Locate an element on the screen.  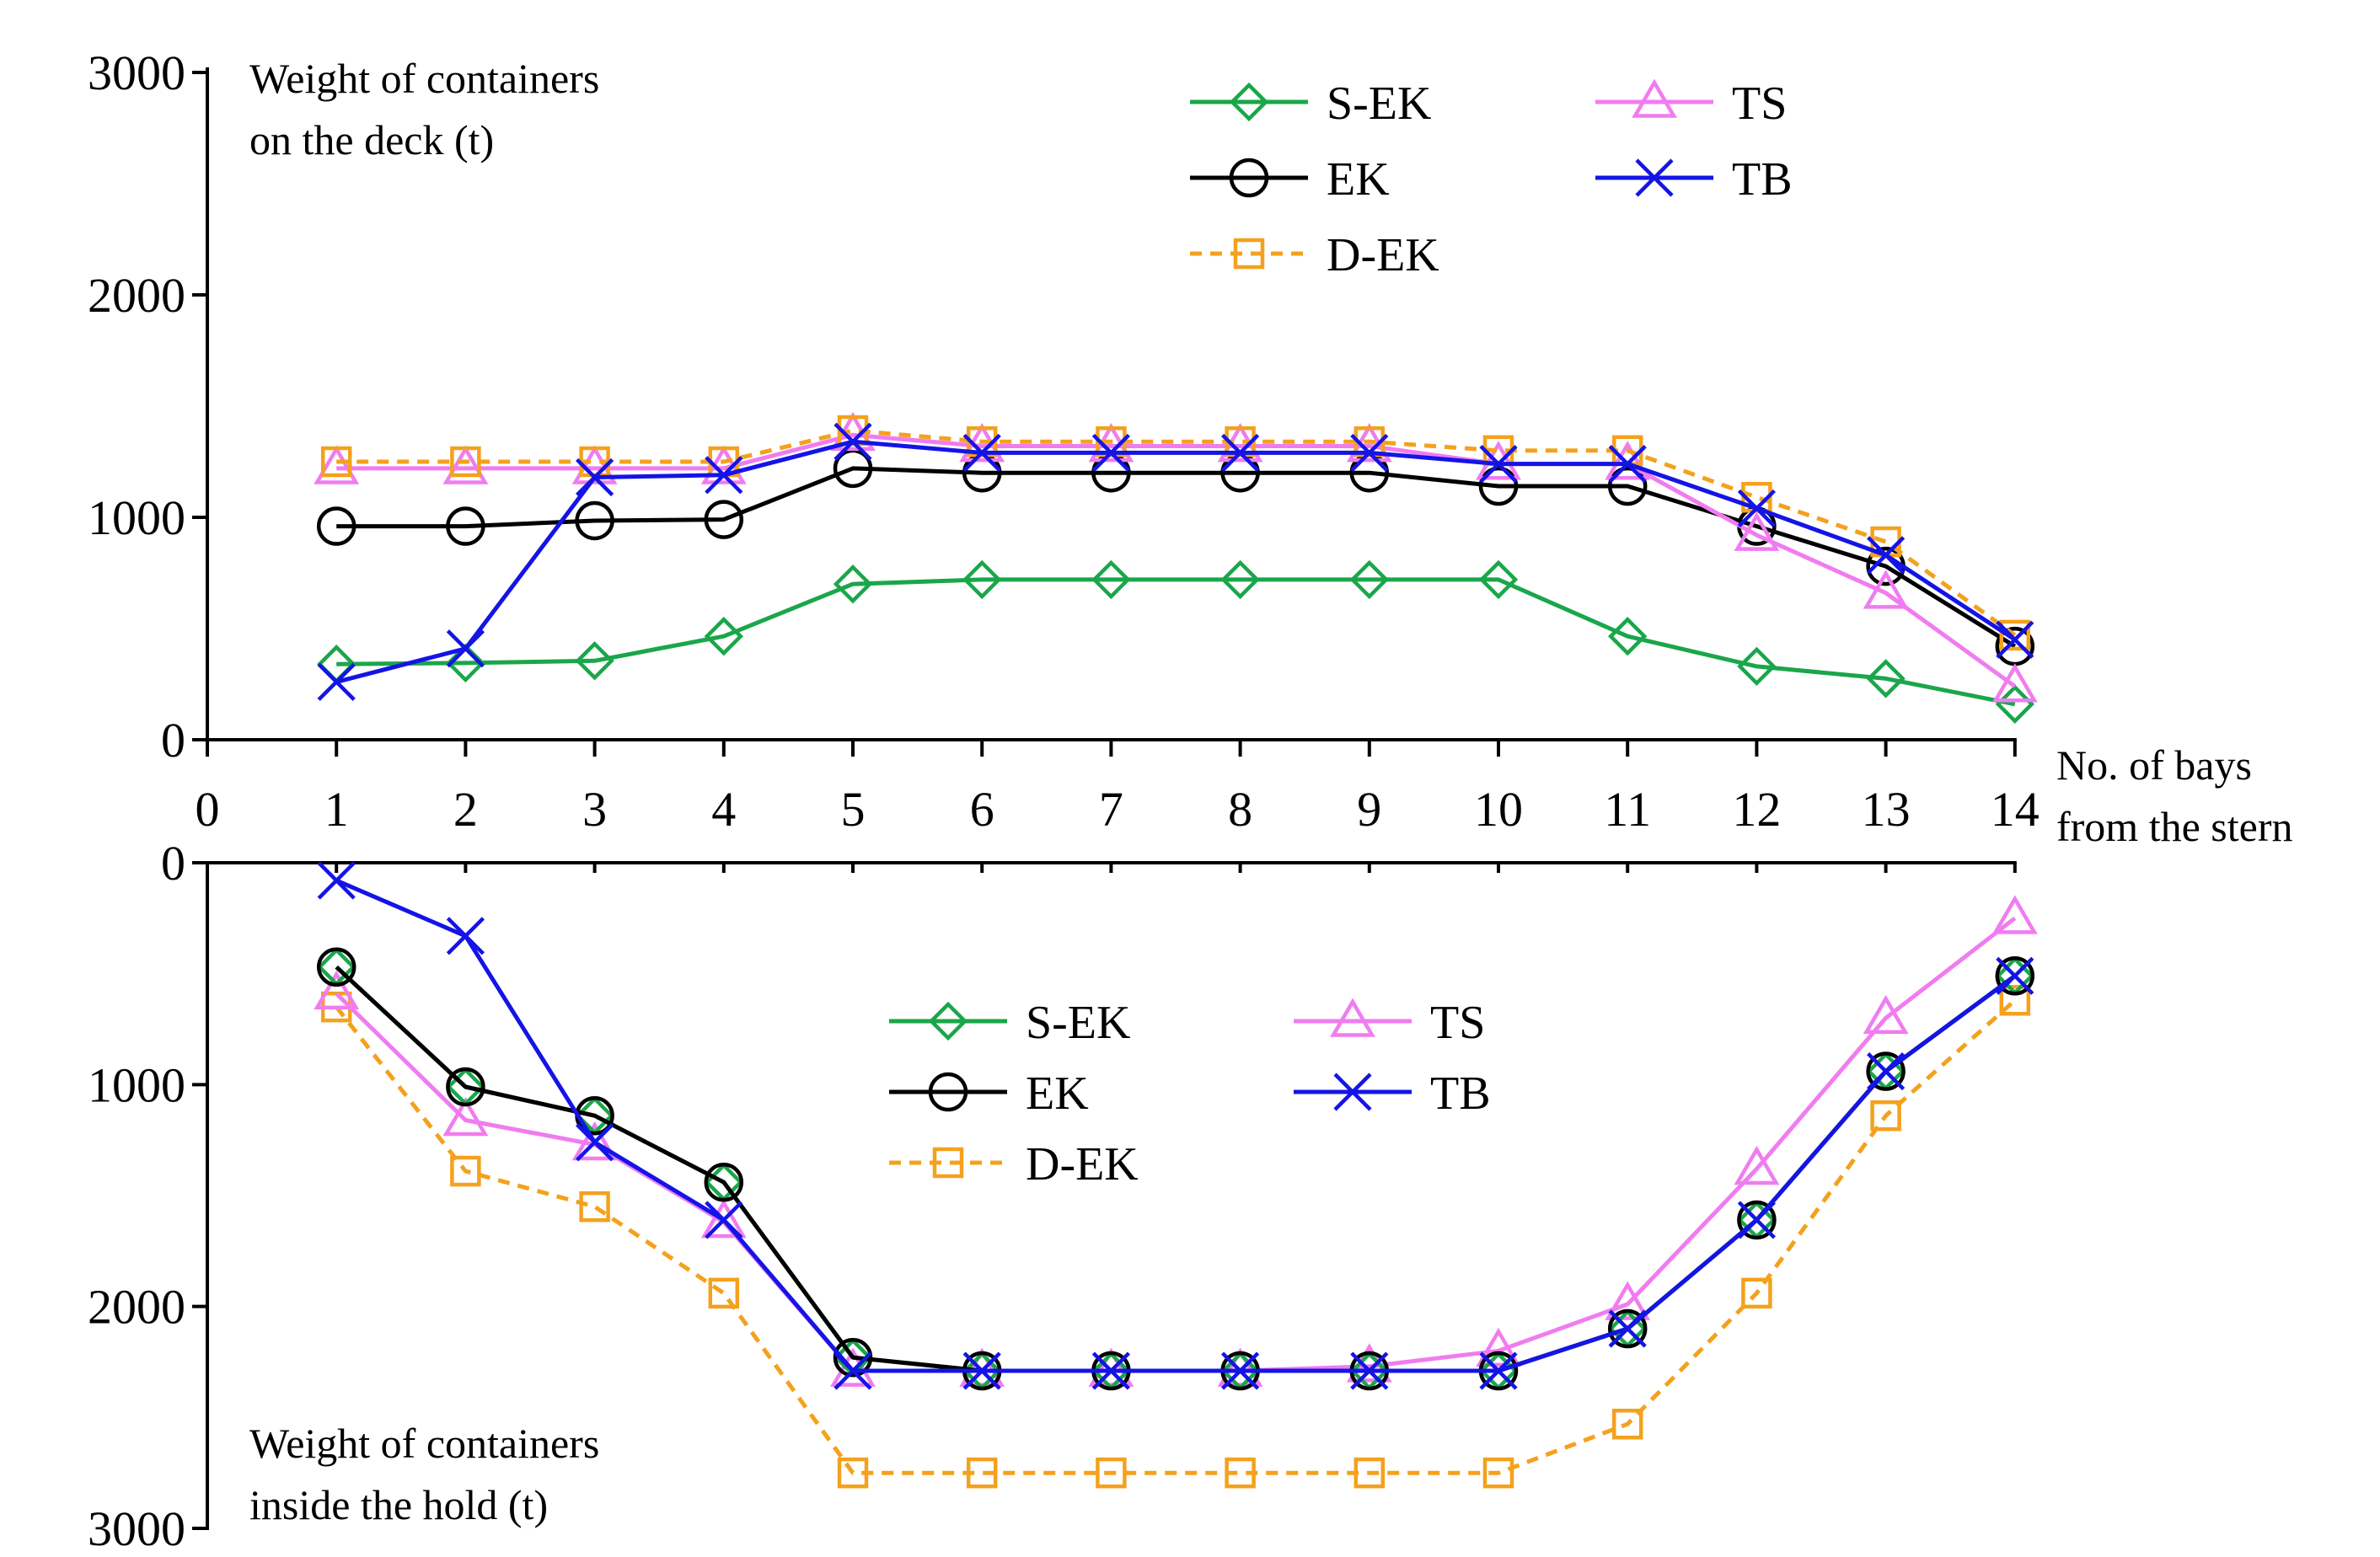
deck-legend-ek-label: EK is located at coordinates (1358, 179).